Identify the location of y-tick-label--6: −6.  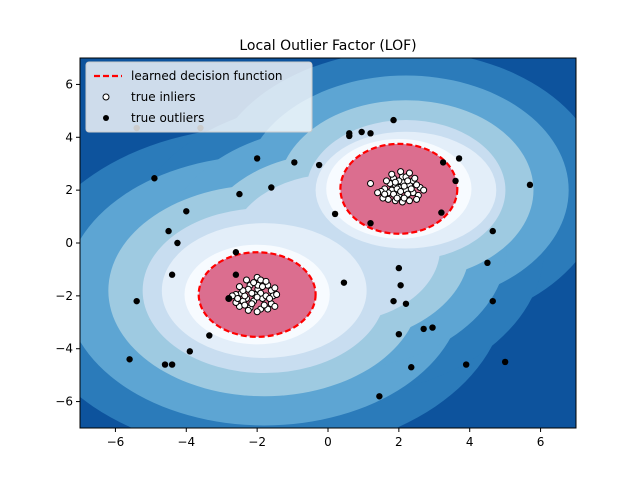
(64, 402).